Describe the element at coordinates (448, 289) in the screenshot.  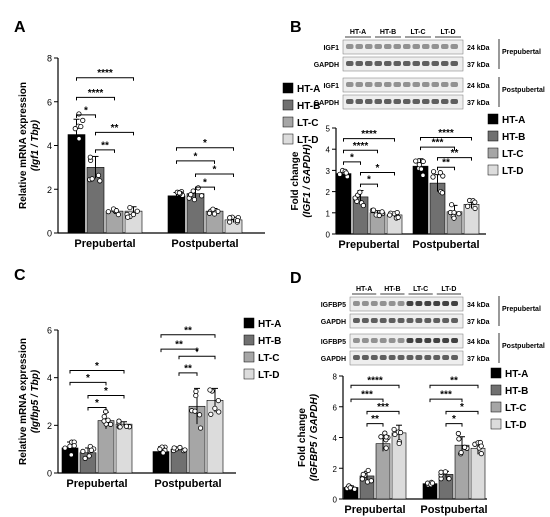
I see `blot-group-label: LT-D` at that location.